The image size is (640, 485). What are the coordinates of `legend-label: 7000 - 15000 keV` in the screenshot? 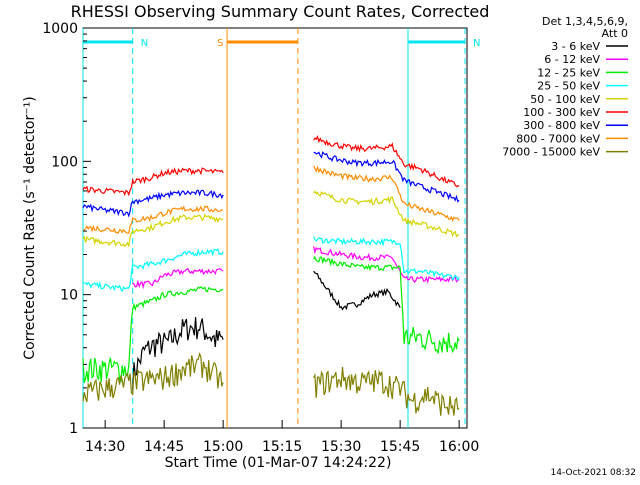 It's located at (551, 152).